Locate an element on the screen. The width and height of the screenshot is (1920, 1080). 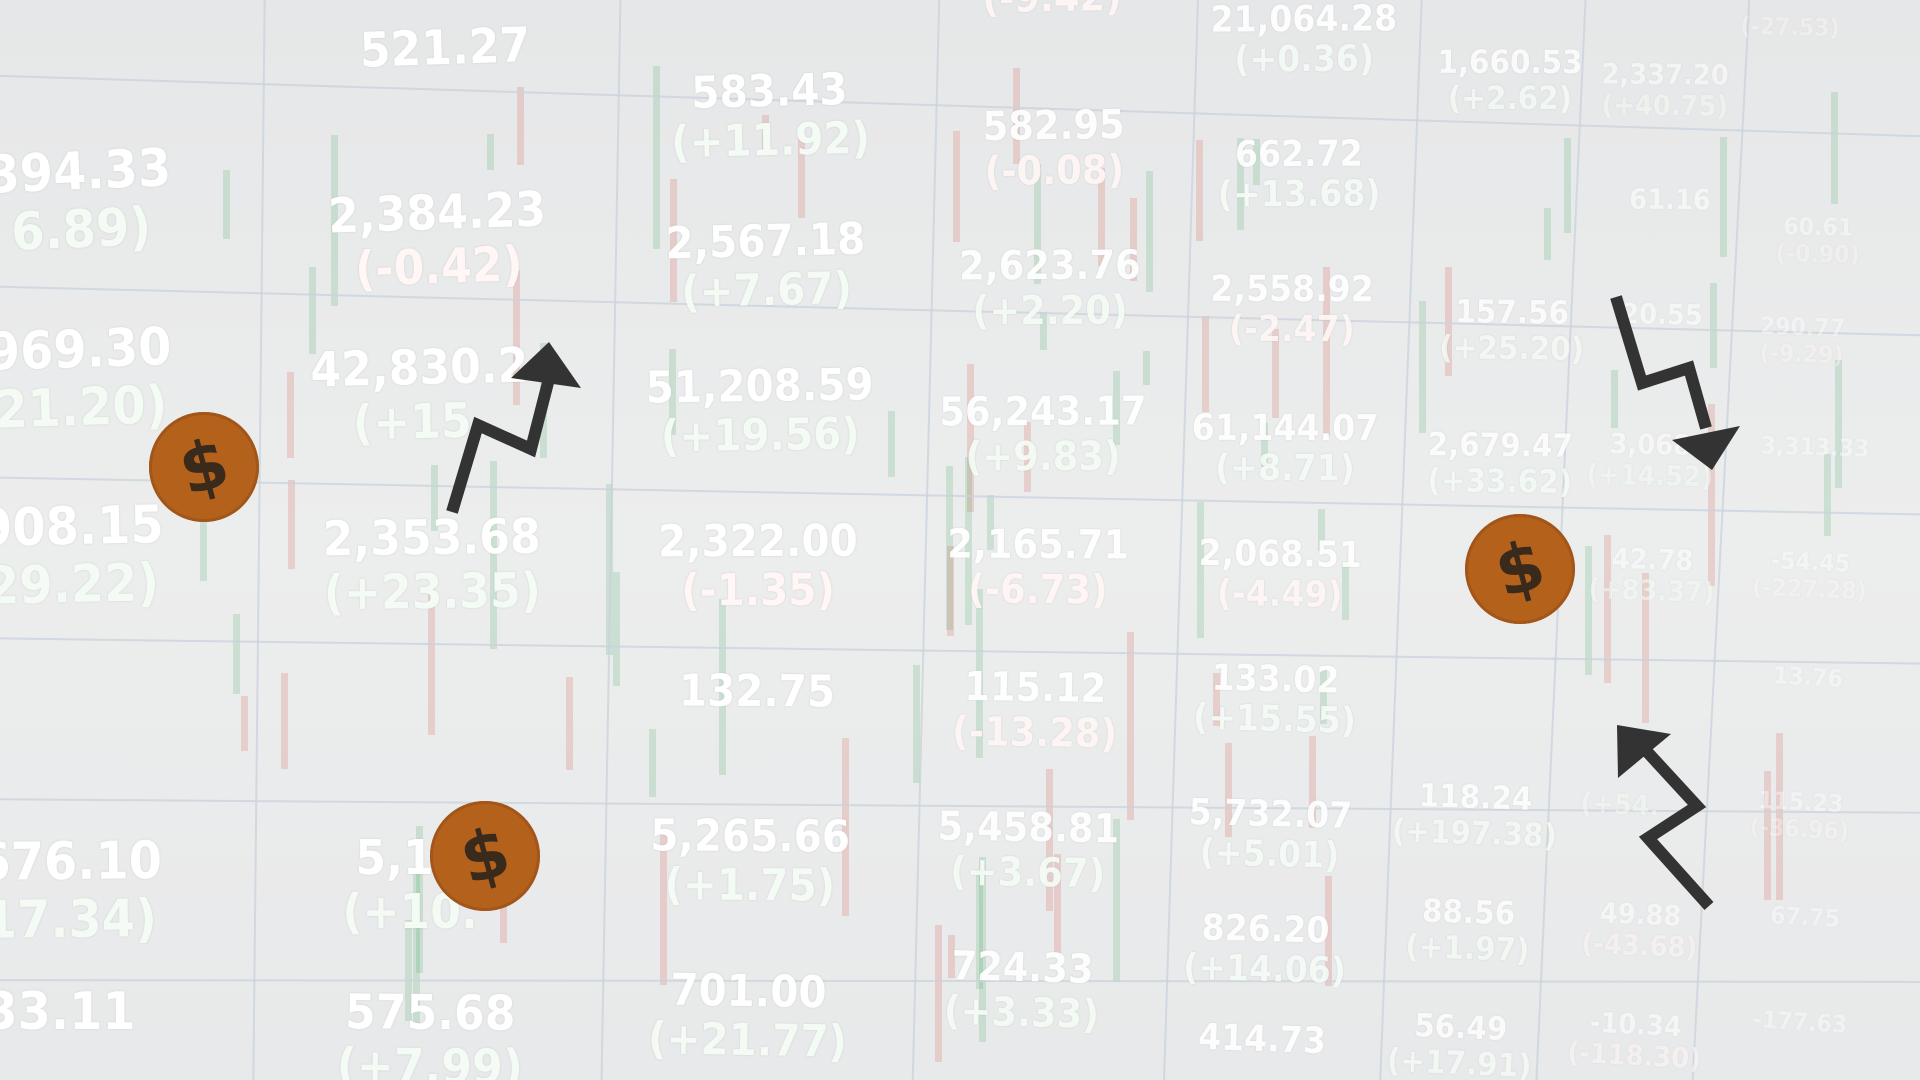
ticker-cell: 33.11 is located at coordinates (122, 1012).